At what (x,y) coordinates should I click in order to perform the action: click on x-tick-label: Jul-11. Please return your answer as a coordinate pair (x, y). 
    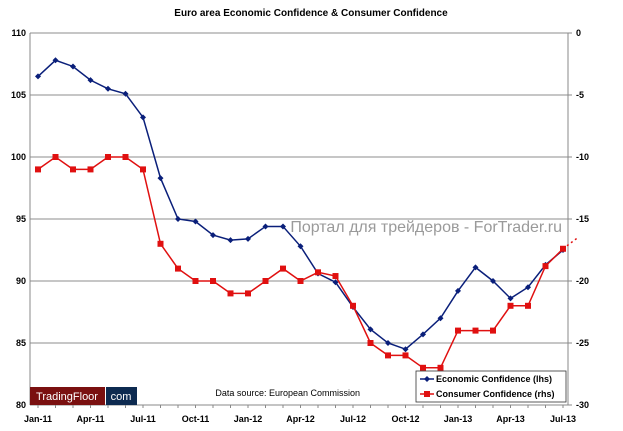
    Looking at the image, I should click on (143, 419).